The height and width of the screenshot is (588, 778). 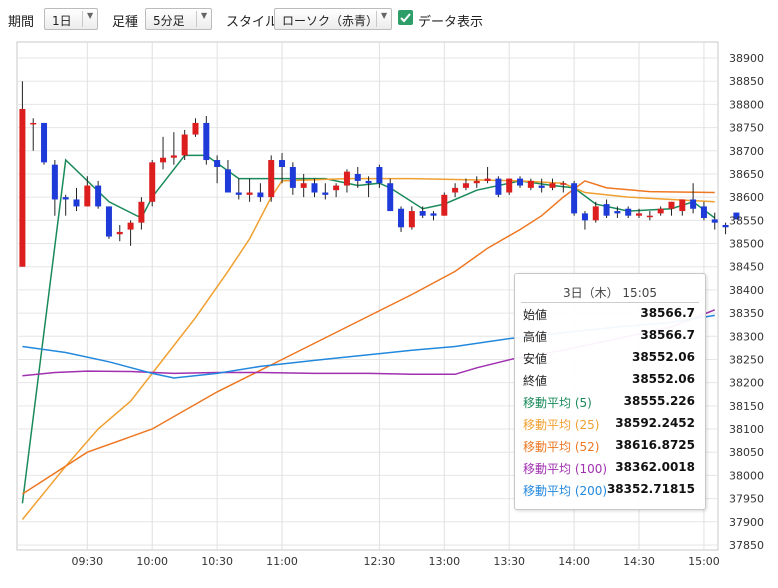 What do you see at coordinates (565, 491) in the screenshot?
I see `tooltip-row-label: 移動平均 (200)` at bounding box center [565, 491].